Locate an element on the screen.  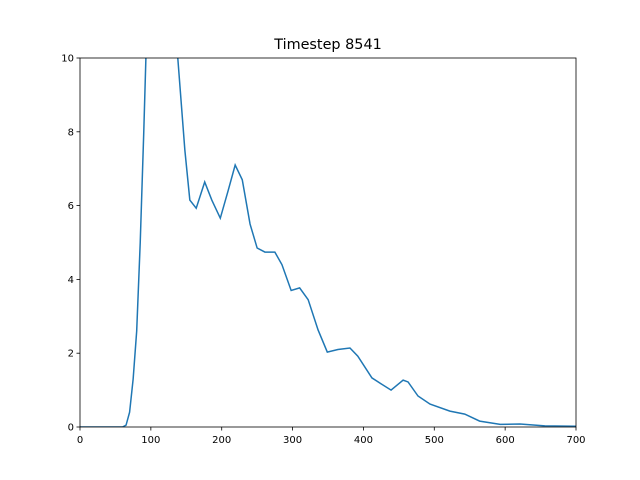
x-tick-label: 100 is located at coordinates (150, 440).